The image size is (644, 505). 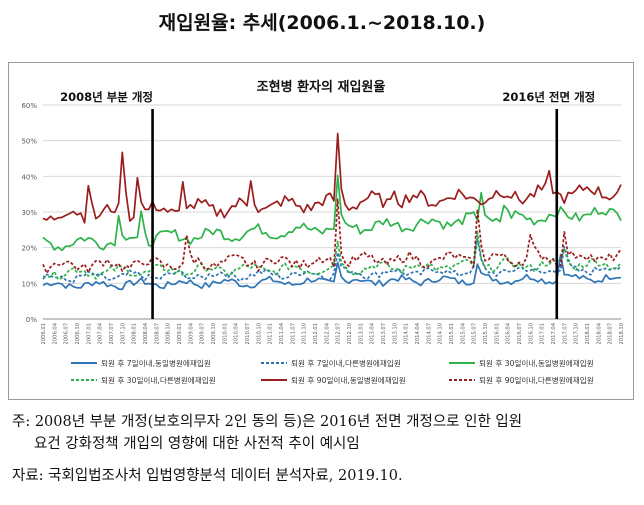 What do you see at coordinates (565, 333) in the screenshot?
I see `x-tick-label: 2017.07` at bounding box center [565, 333].